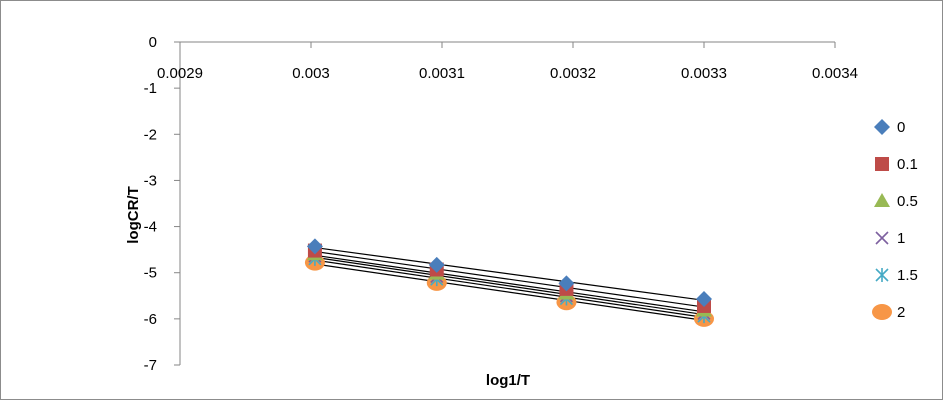  I want to click on y-tick-label: -7, so click(150, 365).